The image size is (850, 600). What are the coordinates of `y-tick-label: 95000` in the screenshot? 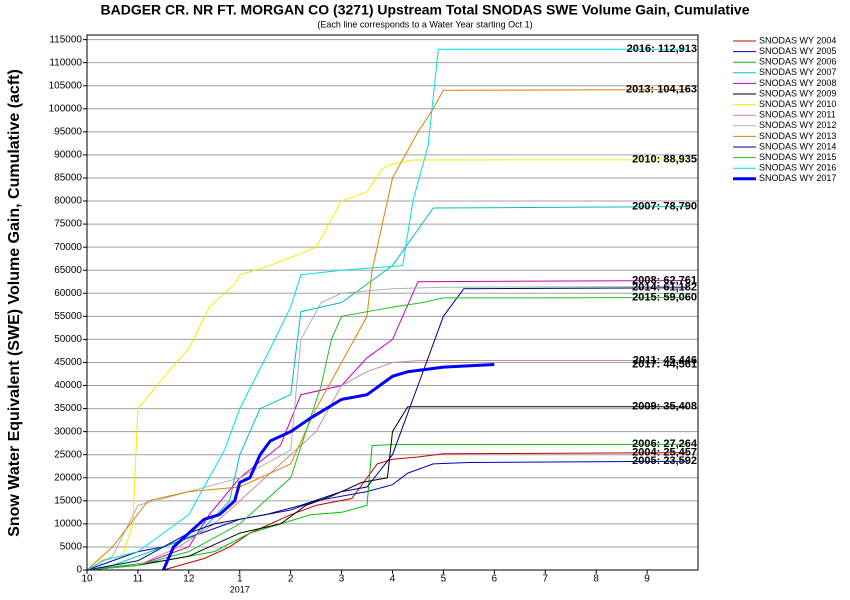 It's located at (68, 131).